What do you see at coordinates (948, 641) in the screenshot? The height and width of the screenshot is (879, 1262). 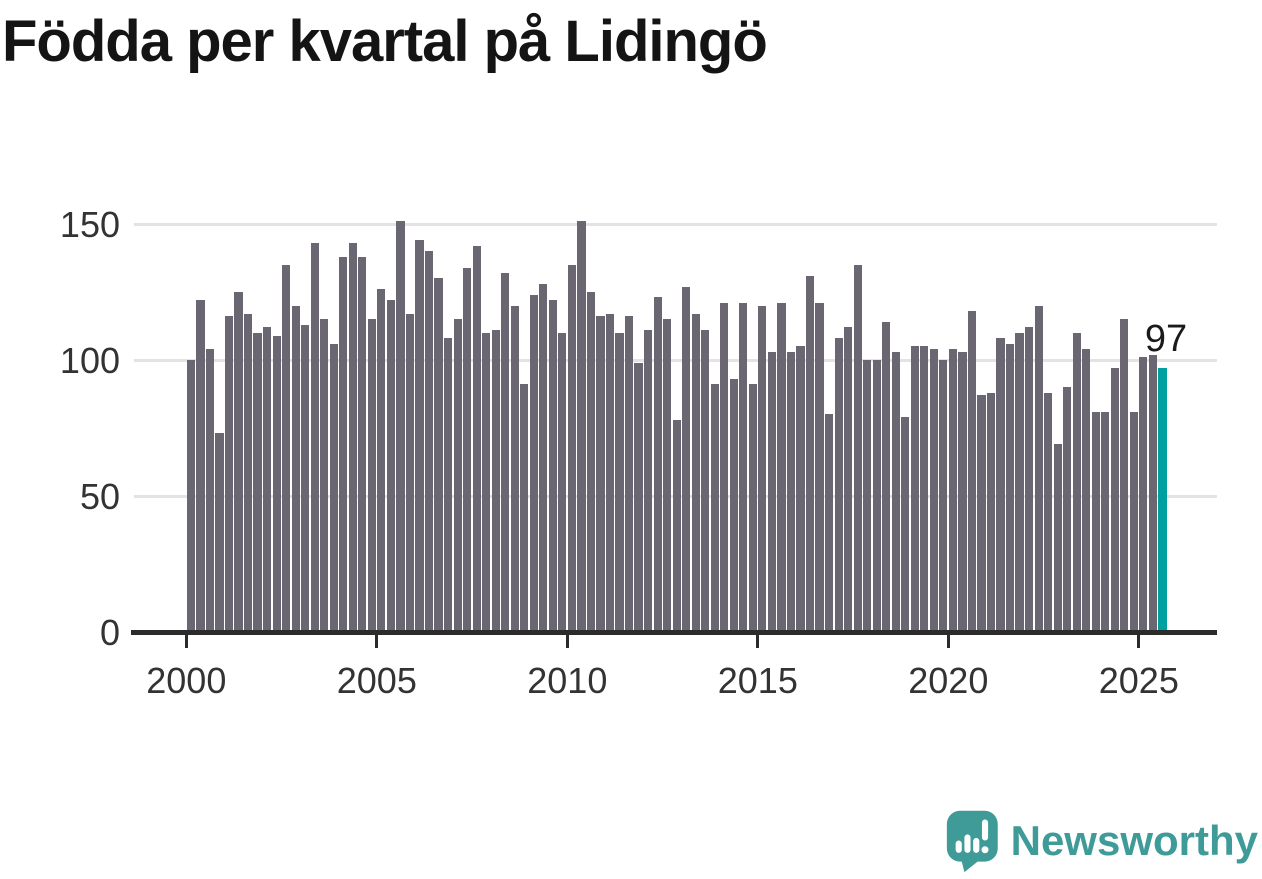 I see `x-tick-2020` at bounding box center [948, 641].